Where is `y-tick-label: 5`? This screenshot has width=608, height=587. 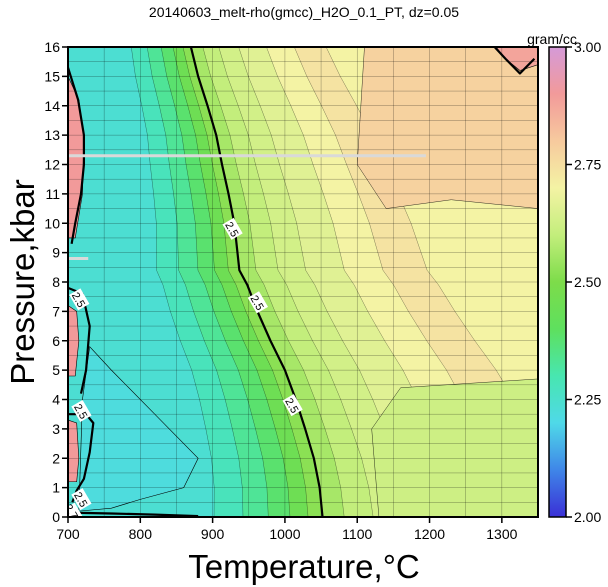
y-tick-label: 5 is located at coordinates (56, 370).